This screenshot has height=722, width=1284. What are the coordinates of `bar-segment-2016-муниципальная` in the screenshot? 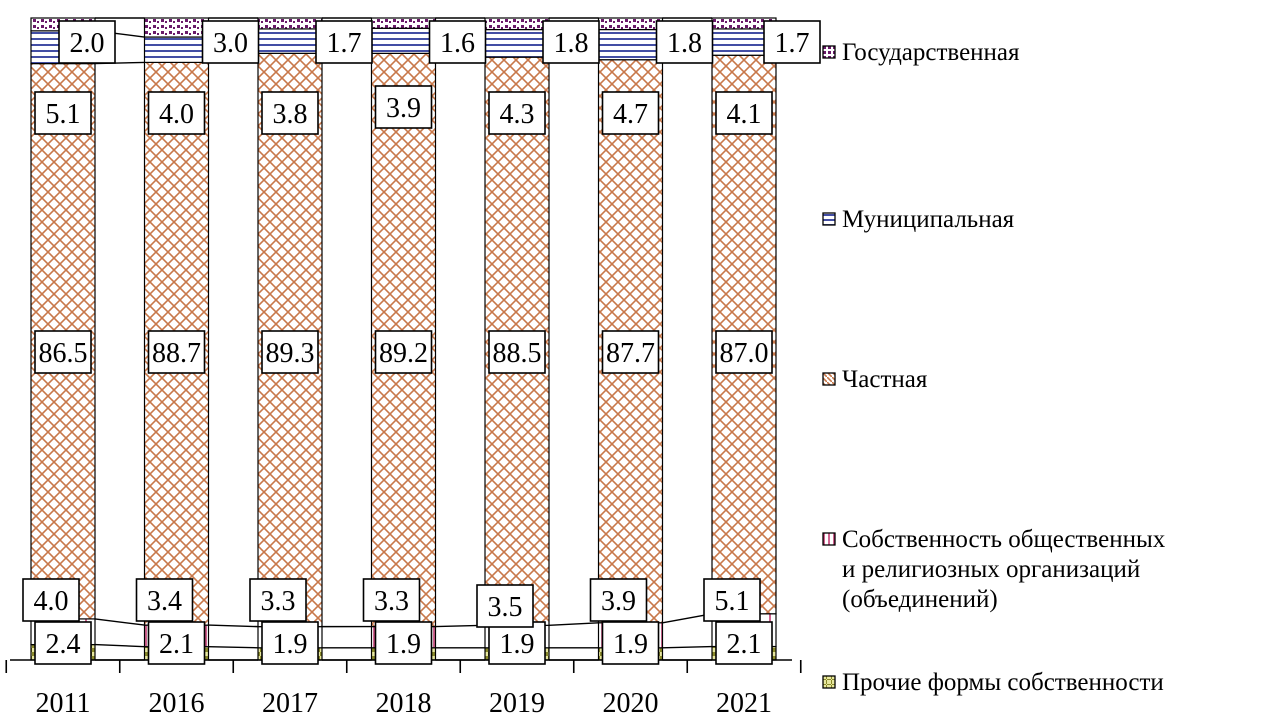 It's located at (176, 50).